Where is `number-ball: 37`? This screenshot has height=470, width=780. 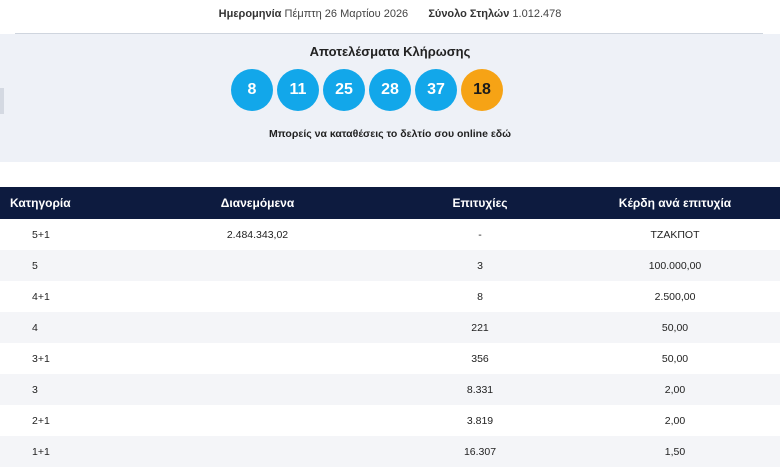
number-ball: 37 is located at coordinates (436, 90).